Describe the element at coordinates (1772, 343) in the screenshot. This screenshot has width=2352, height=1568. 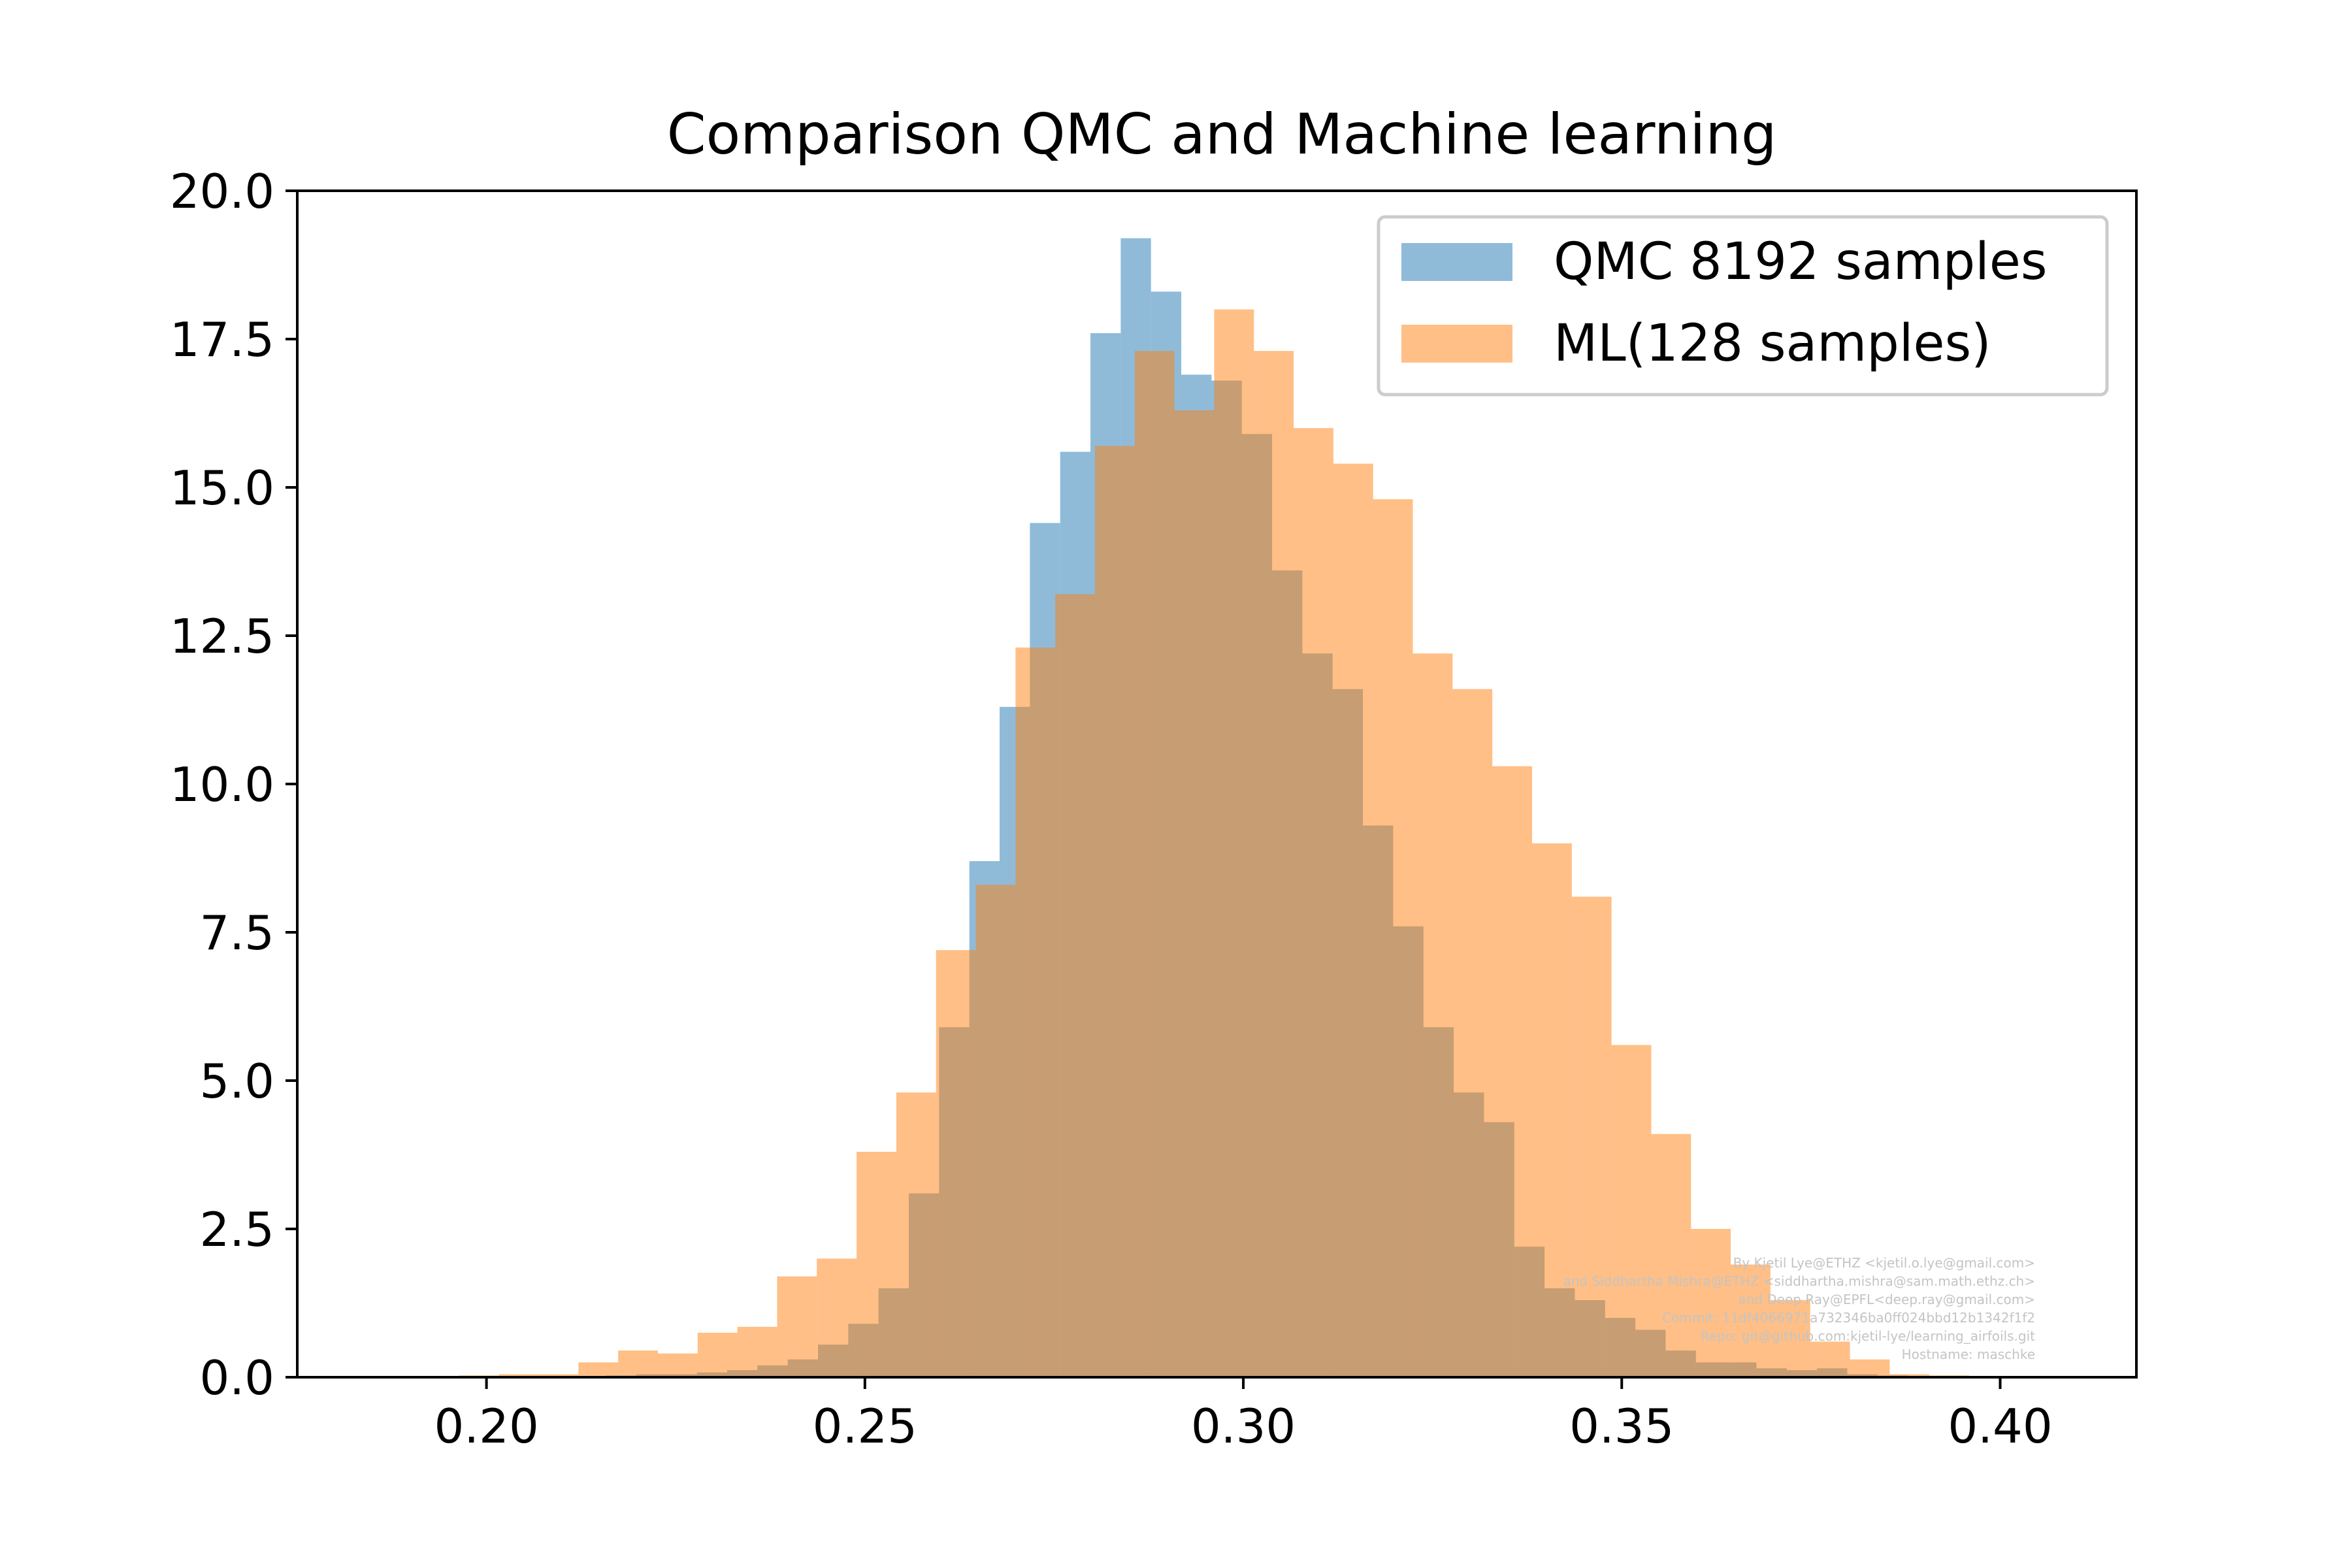
I see `legend-label-ml: ML(128 samples)` at that location.